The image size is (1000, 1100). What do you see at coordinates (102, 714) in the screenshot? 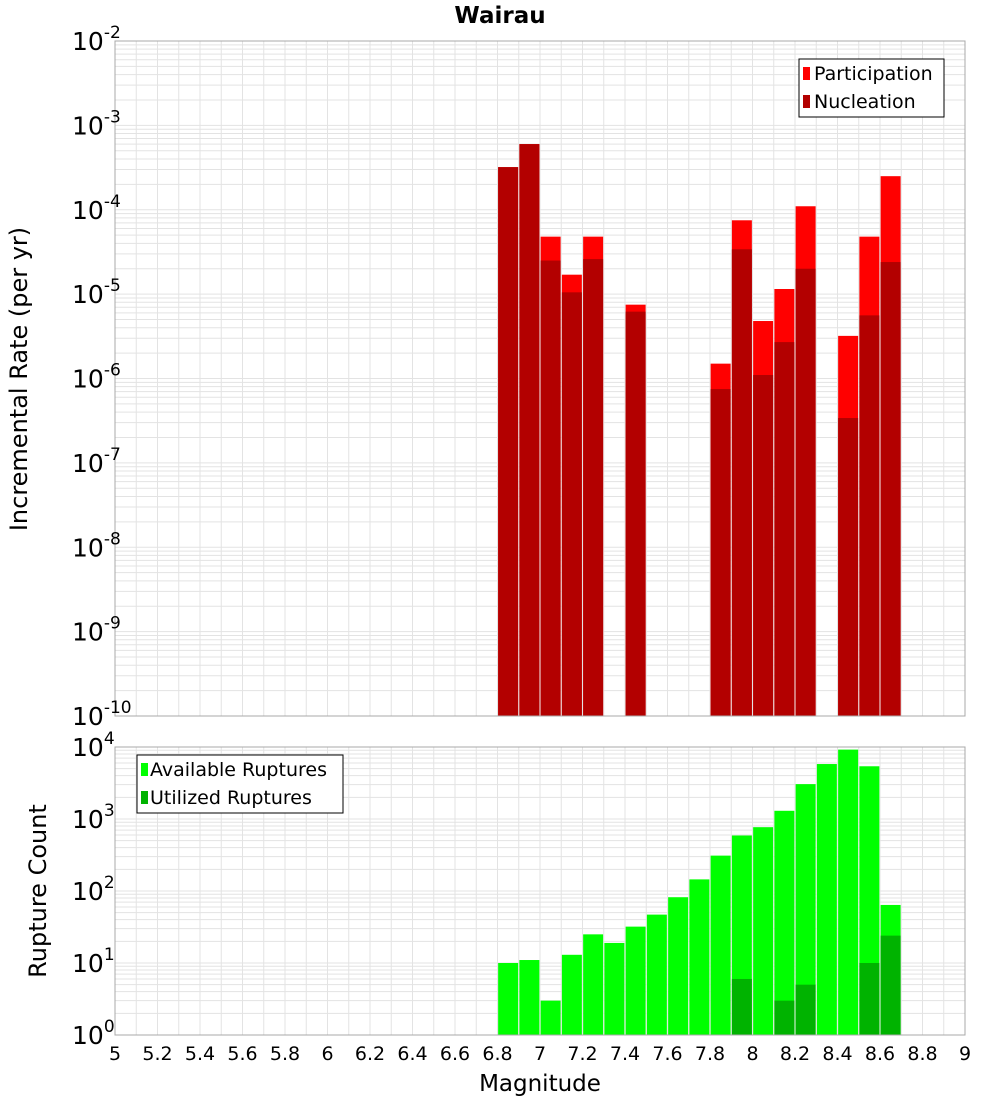
I see `rate-y-tick-label: 10⁻¹⁰` at bounding box center [102, 714].